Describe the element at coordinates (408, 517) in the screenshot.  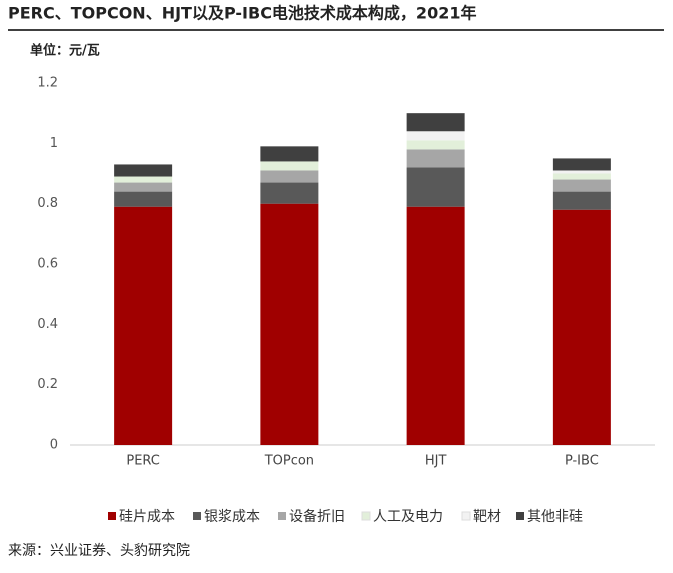
I see `legend-label: 人工及电力` at that location.